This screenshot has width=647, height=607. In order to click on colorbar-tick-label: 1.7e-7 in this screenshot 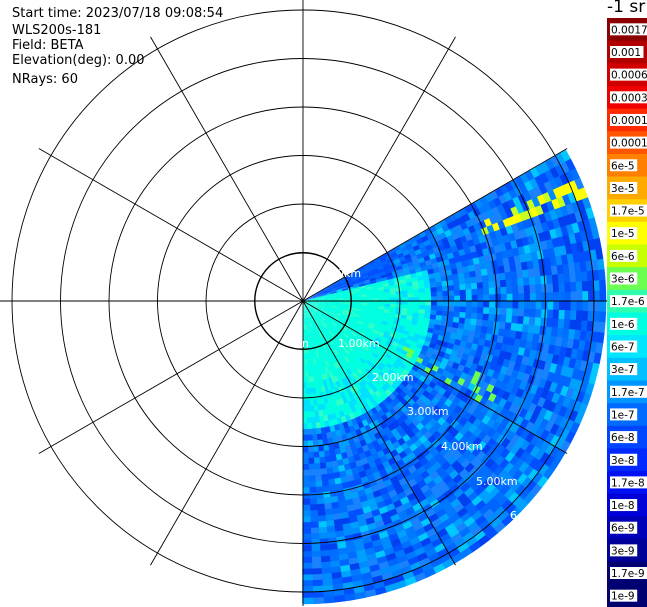, I will do `click(628, 393)`.